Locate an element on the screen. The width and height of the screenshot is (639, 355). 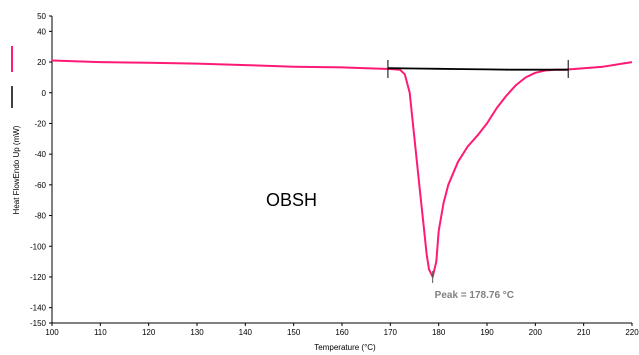
y-tick-label: -60 is located at coordinates (40, 185).